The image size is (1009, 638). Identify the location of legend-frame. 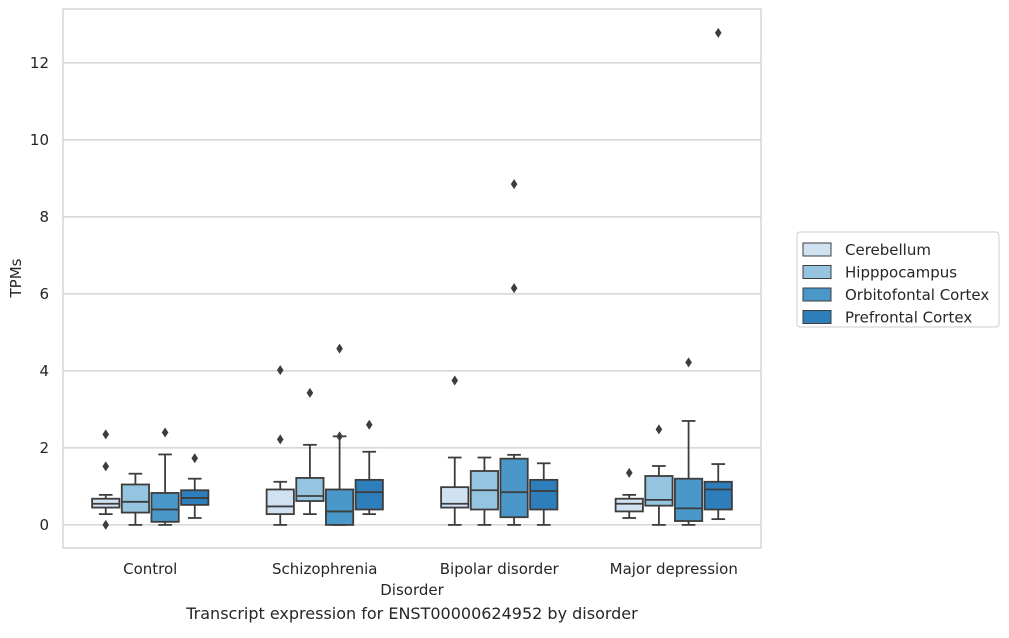
(898, 279).